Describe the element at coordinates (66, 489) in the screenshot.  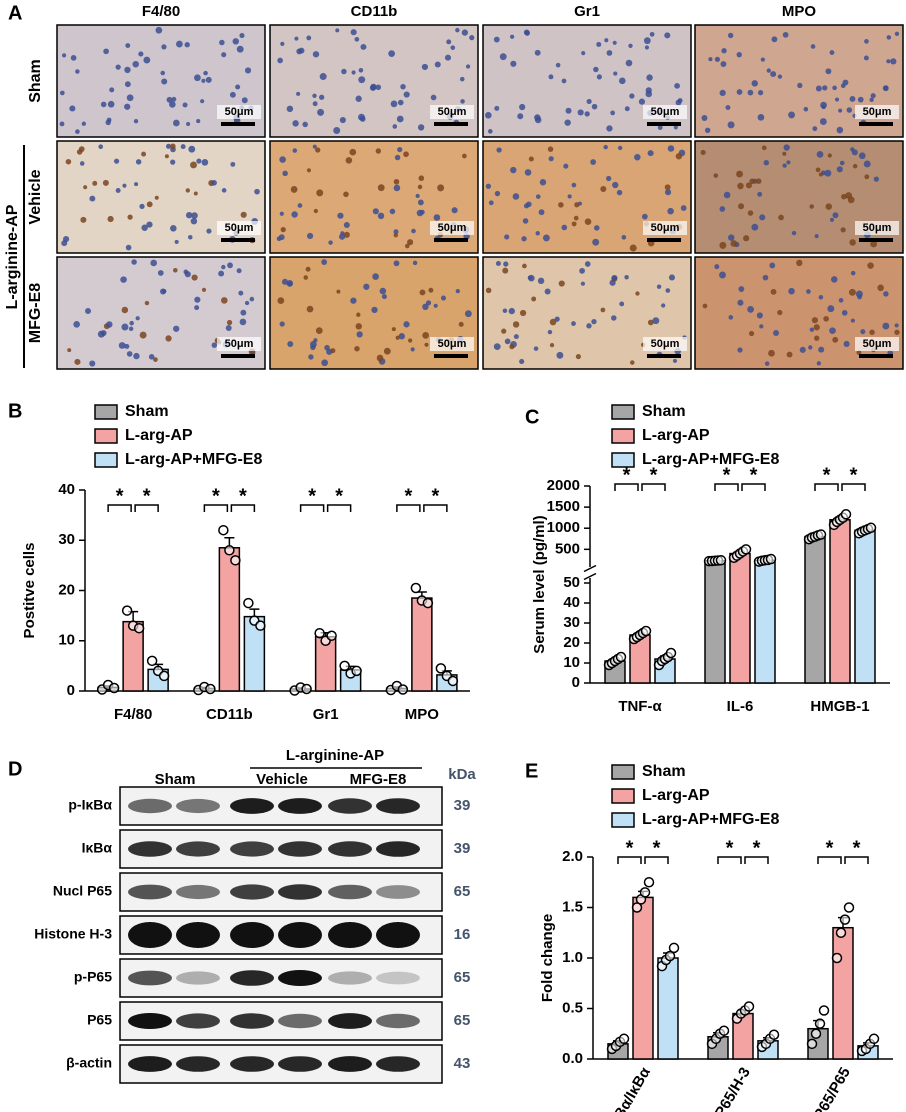
I see `y-tick-label: 40` at that location.